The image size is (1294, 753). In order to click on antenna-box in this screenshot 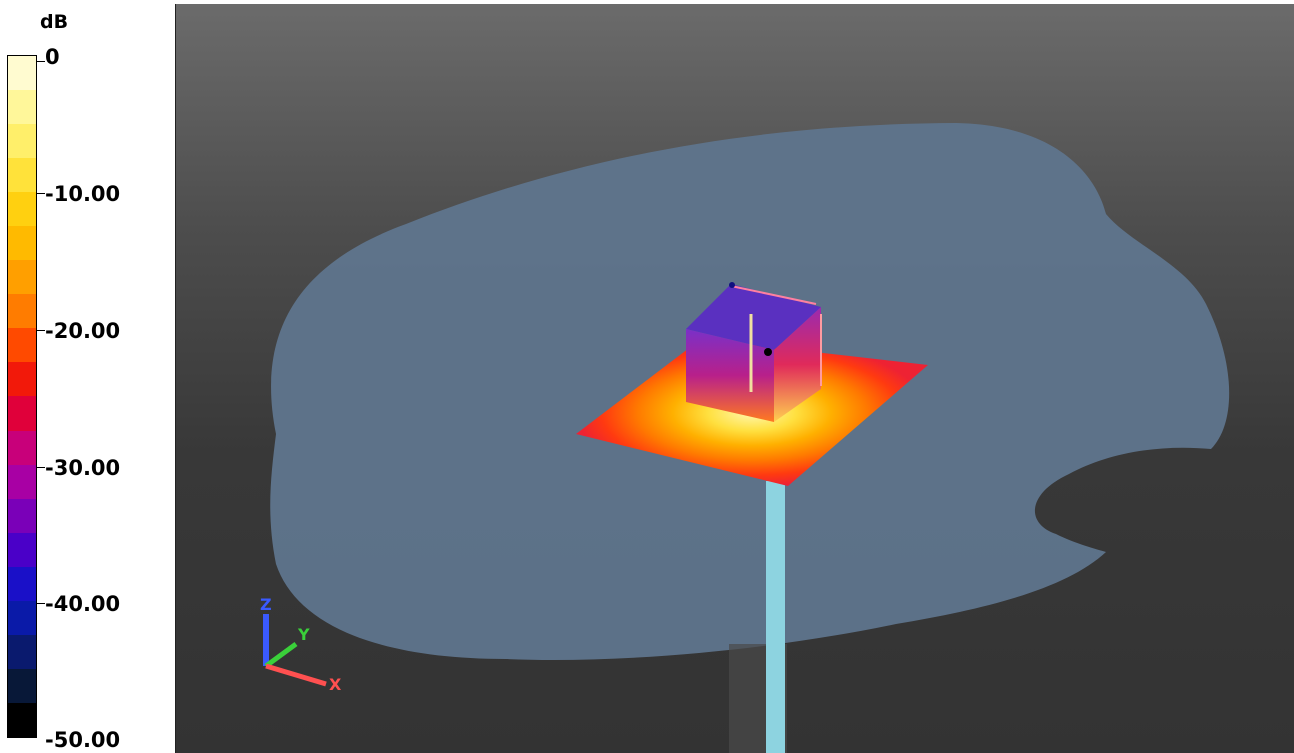, I will do `click(754, 352)`.